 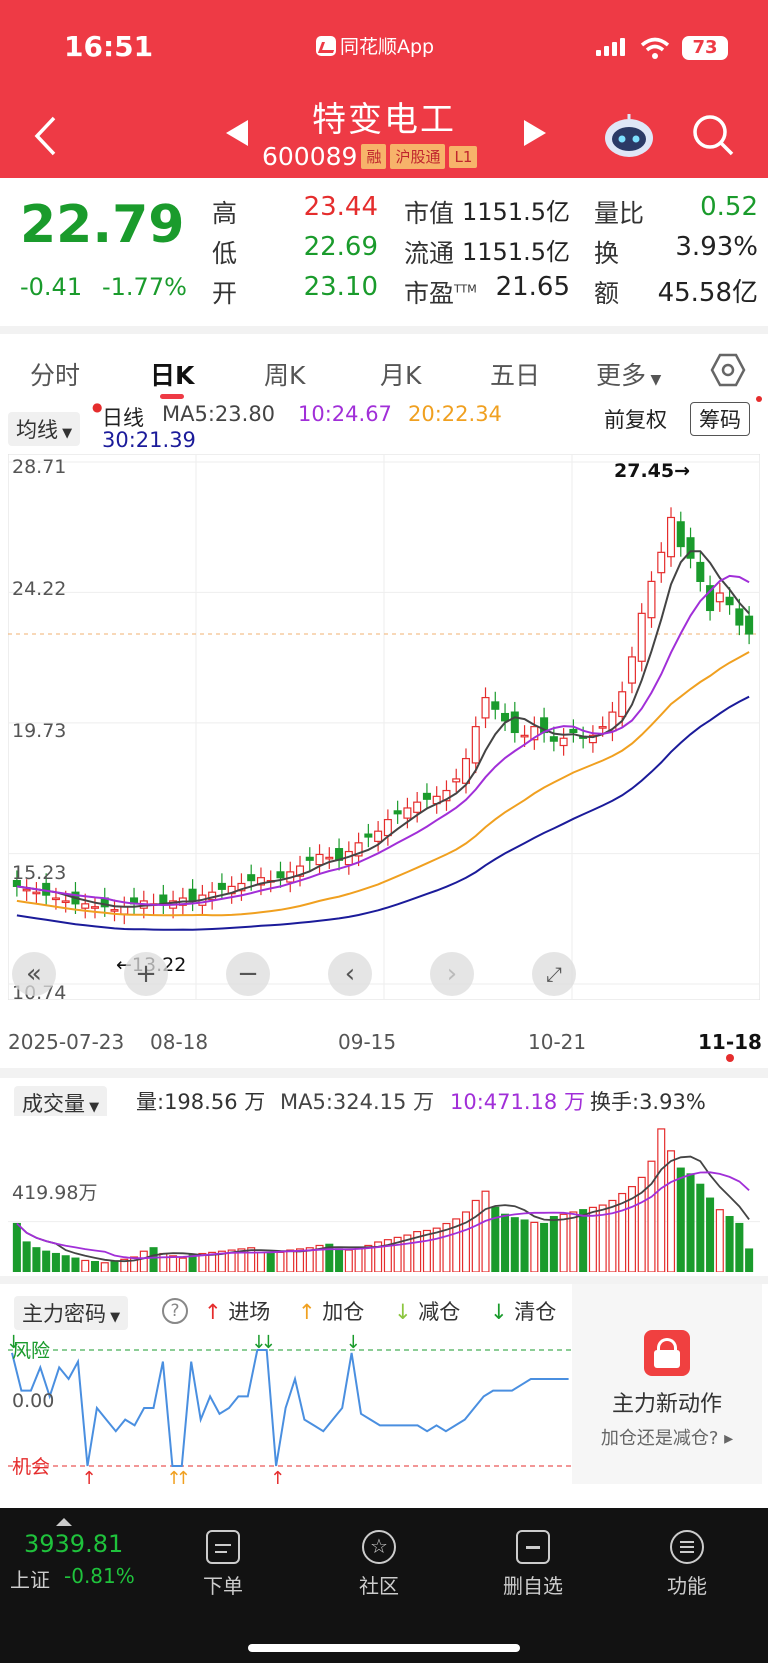 I want to click on nav-functions: 功能, so click(x=687, y=1559).